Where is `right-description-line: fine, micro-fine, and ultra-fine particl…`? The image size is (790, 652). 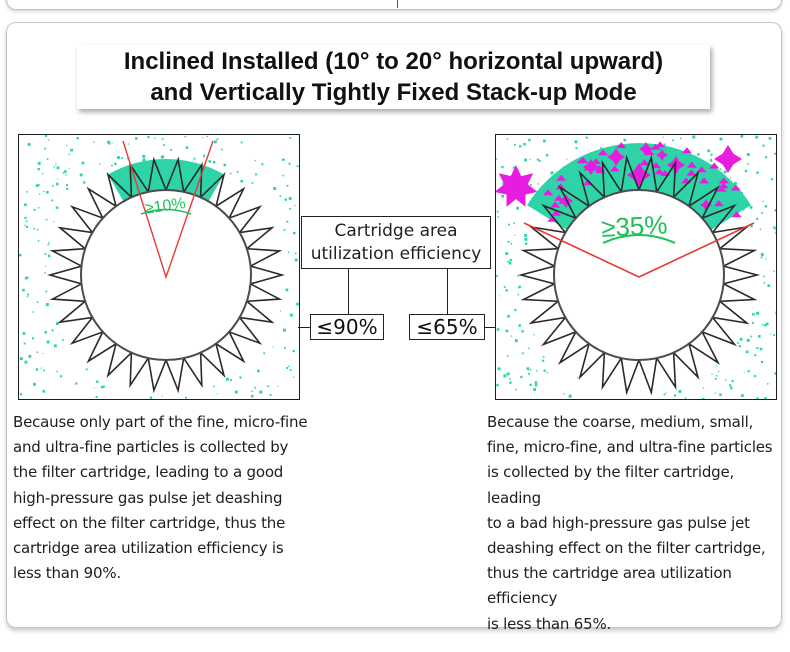
right-description-line: fine, micro-fine, and ultra-fine particl… is located at coordinates (630, 447).